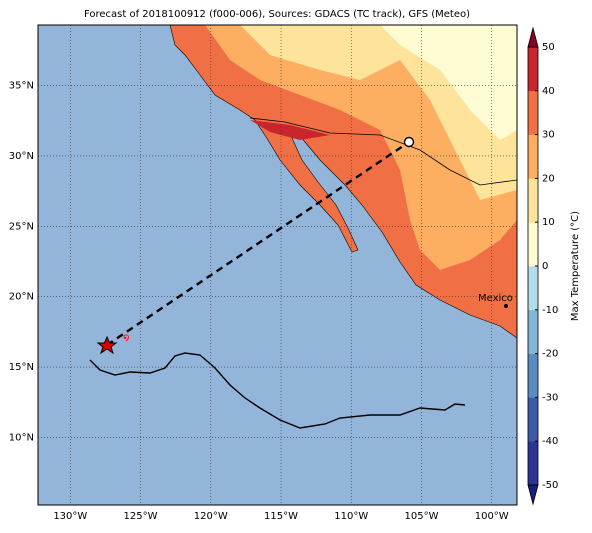 The image size is (592, 533). What do you see at coordinates (507, 298) in the screenshot?
I see `annotation: Mexico City` at bounding box center [507, 298].